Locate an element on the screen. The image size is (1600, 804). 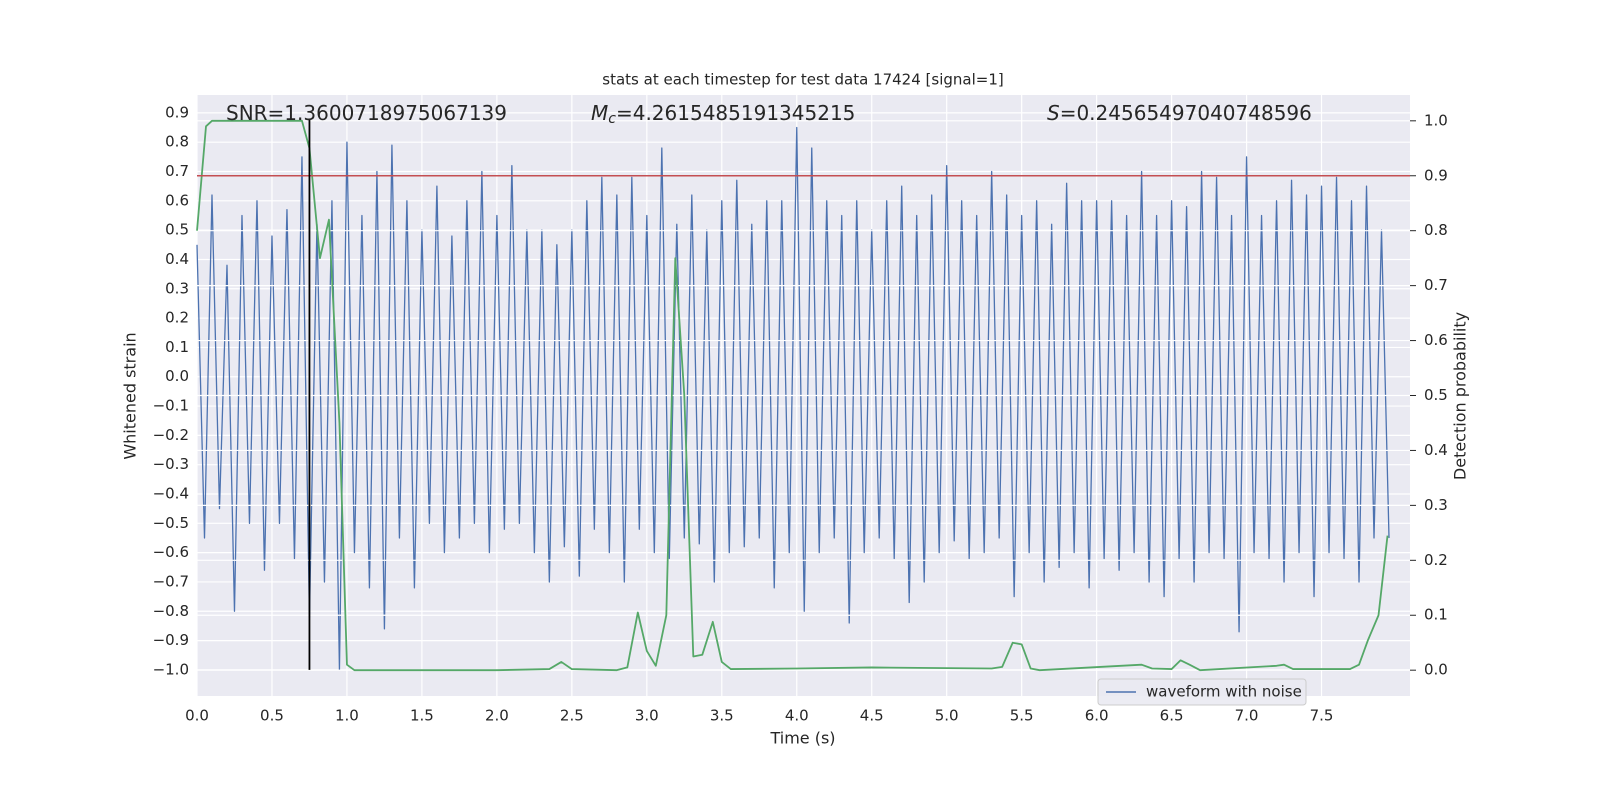
y-tick-label: 0.0 is located at coordinates (177, 376).